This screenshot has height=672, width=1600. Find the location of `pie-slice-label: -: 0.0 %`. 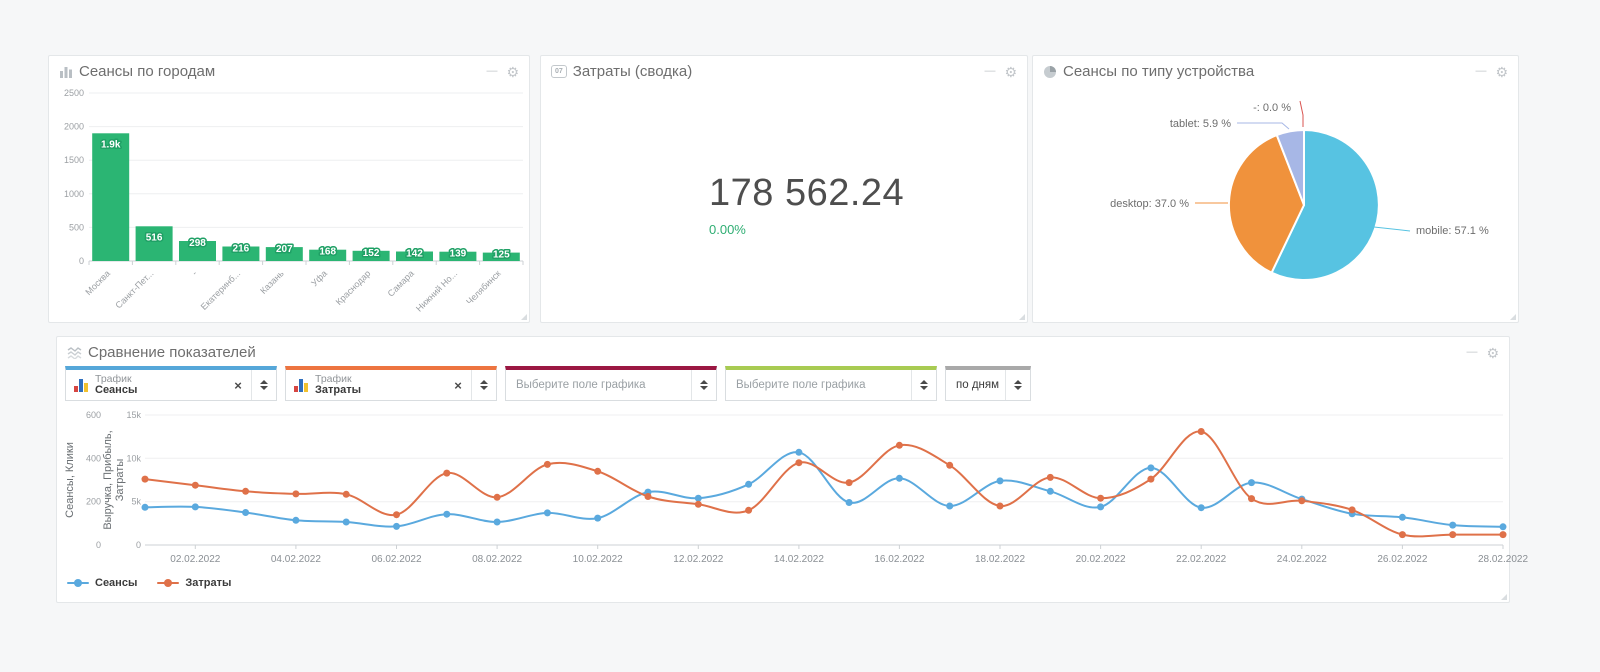

pie-slice-label: -: 0.0 % is located at coordinates (1272, 108).